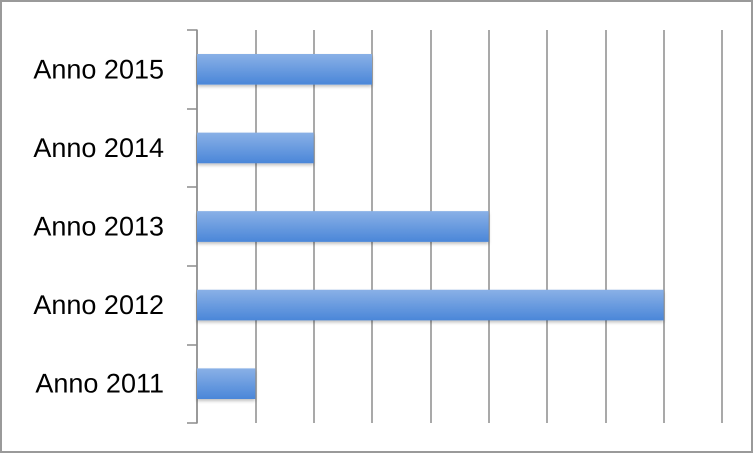 The width and height of the screenshot is (753, 453). What do you see at coordinates (99, 383) in the screenshot?
I see `y-tick-label: Anno 2011` at bounding box center [99, 383].